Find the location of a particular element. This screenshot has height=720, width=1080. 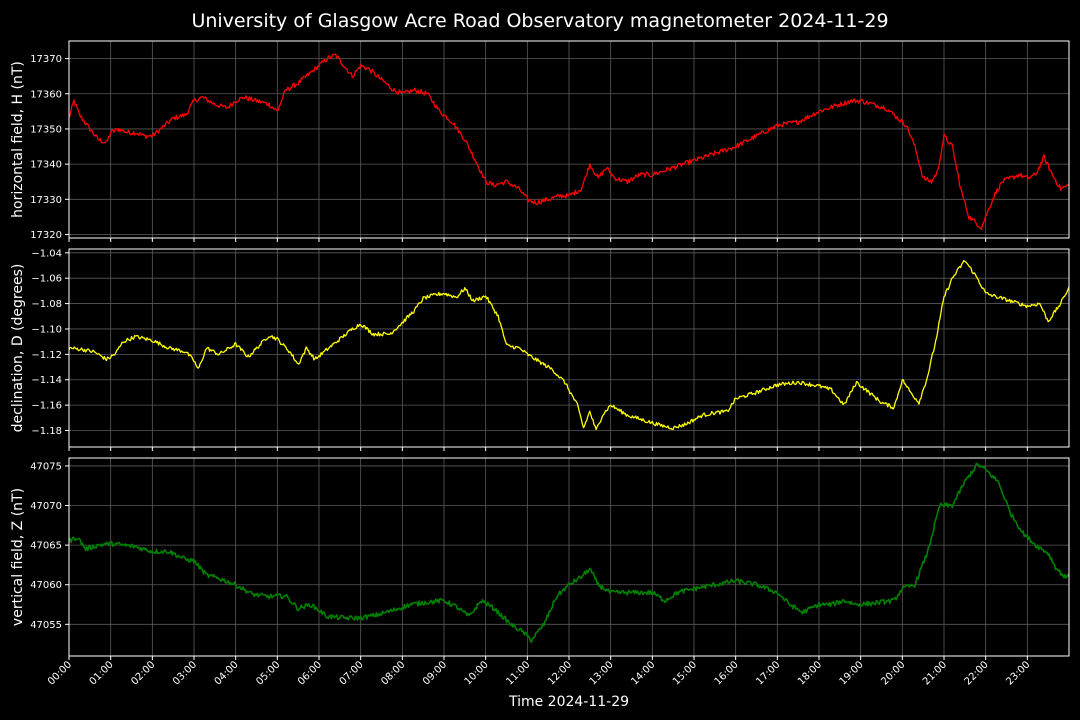

x-tick-label: 20:00 is located at coordinates (893, 673).